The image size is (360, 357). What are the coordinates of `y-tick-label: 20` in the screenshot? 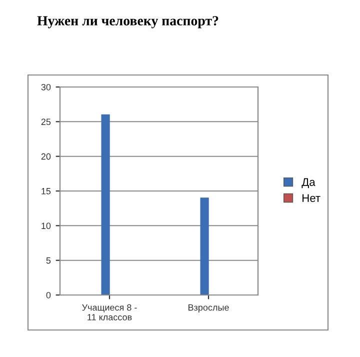 It's located at (46, 156).